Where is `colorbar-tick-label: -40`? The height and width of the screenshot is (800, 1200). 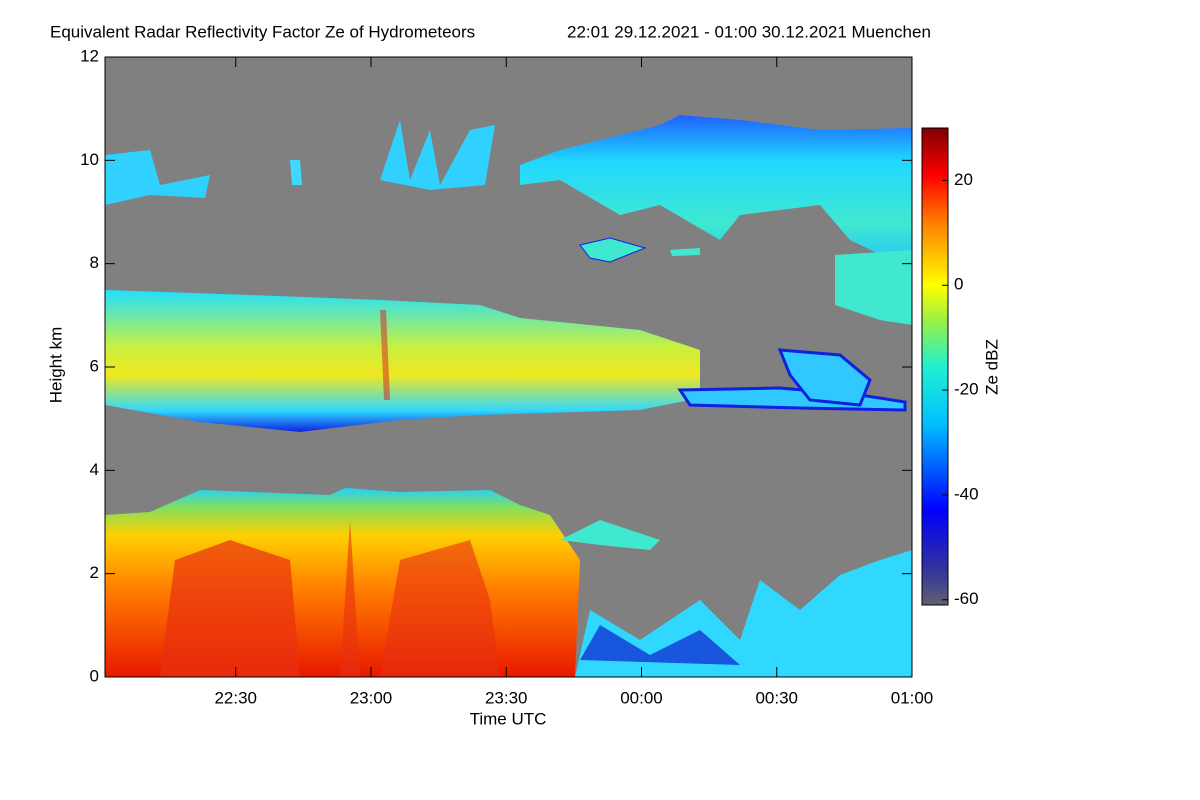
colorbar-tick-label: -40 is located at coordinates (966, 493).